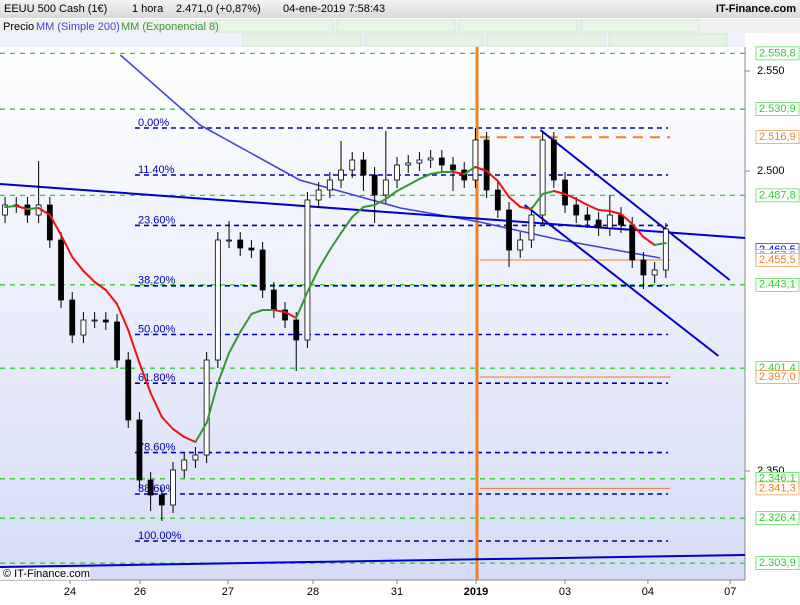 The width and height of the screenshot is (800, 605). I want to click on y-tick-label: 2.550, so click(771, 71).